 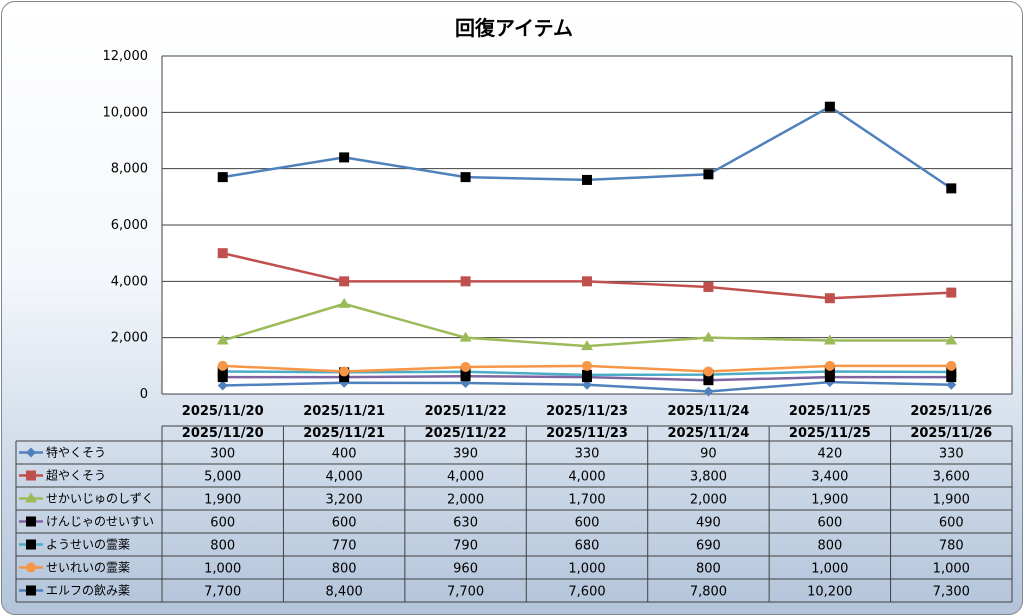 What do you see at coordinates (88, 568) in the screenshot?
I see `legend-label: せいれいの霊薬` at bounding box center [88, 568].